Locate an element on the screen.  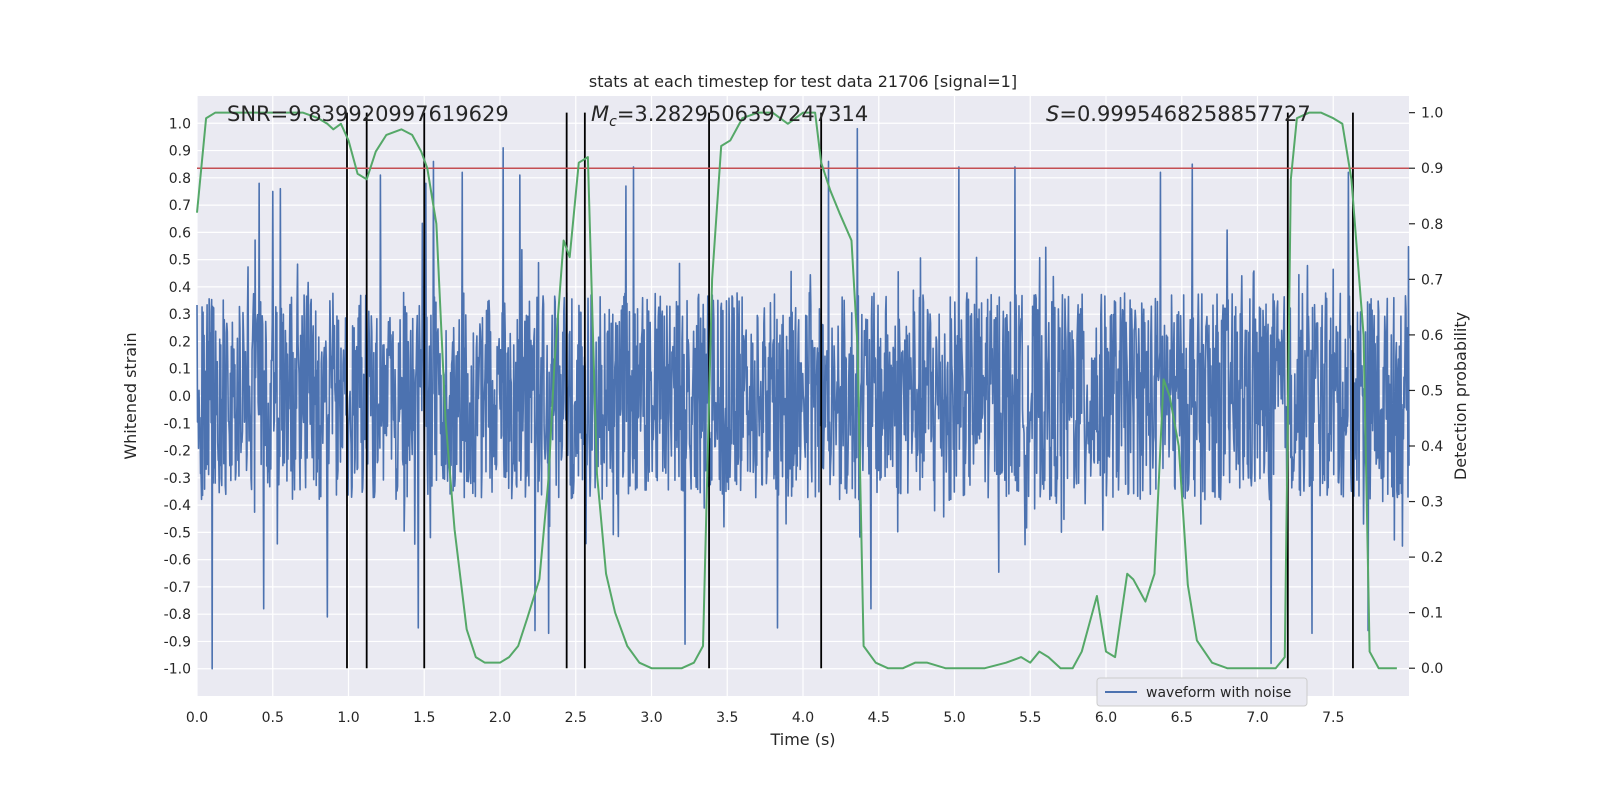
y-tick-label: 0.1 is located at coordinates (180, 370).